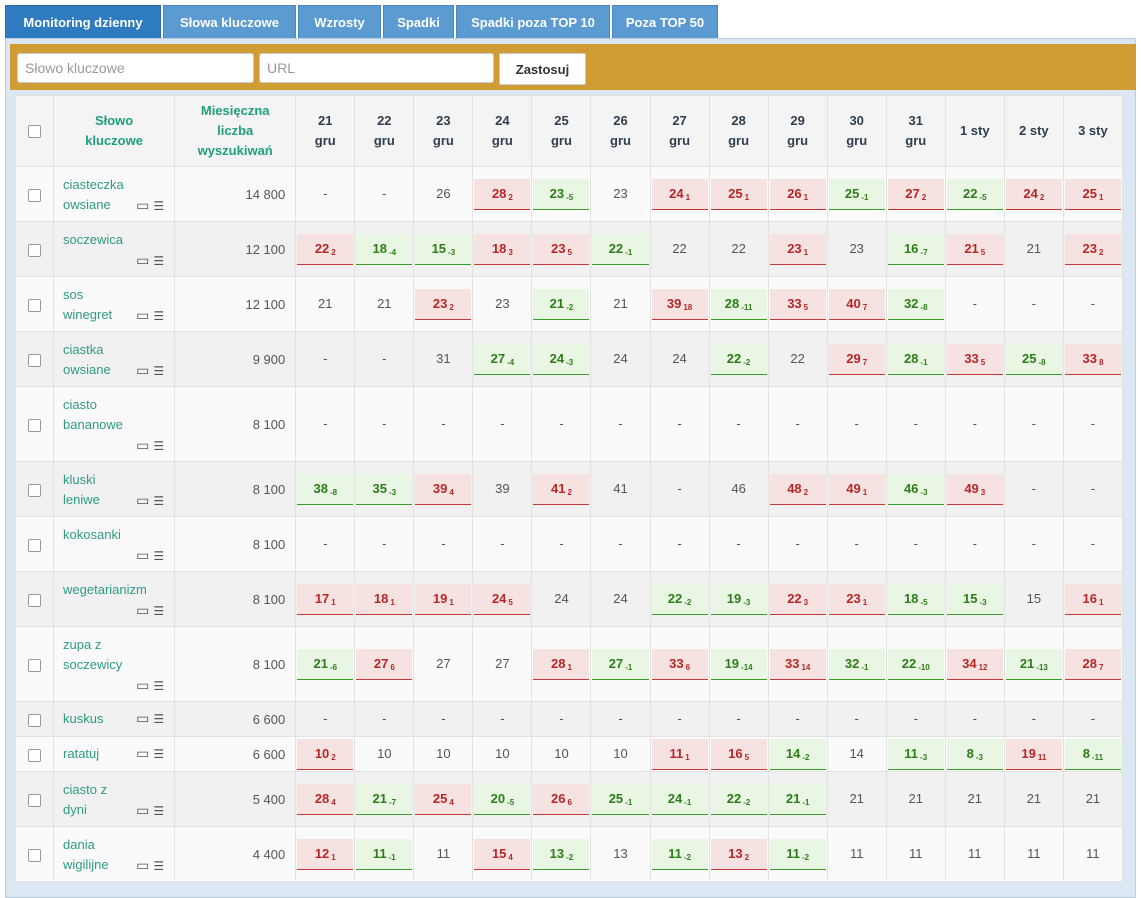  What do you see at coordinates (87, 359) in the screenshot?
I see `keyword-link: ciastka owsiane` at bounding box center [87, 359].